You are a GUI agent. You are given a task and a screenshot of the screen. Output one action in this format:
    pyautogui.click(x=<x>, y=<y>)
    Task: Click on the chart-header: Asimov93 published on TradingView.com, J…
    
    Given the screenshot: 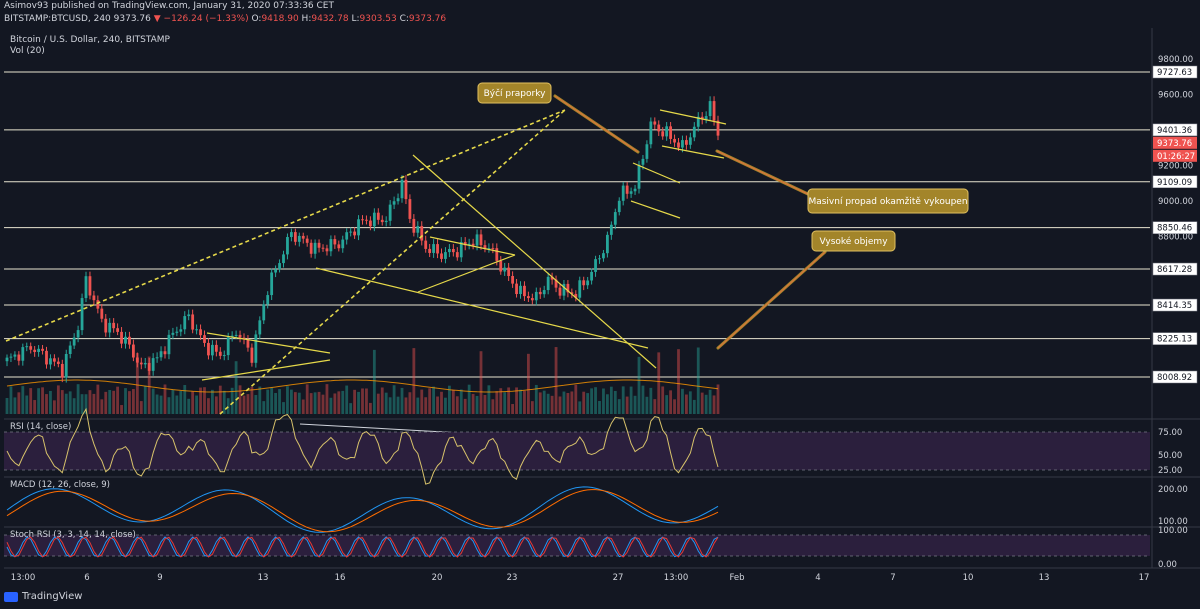 What is the action you would take?
    pyautogui.click(x=600, y=14)
    